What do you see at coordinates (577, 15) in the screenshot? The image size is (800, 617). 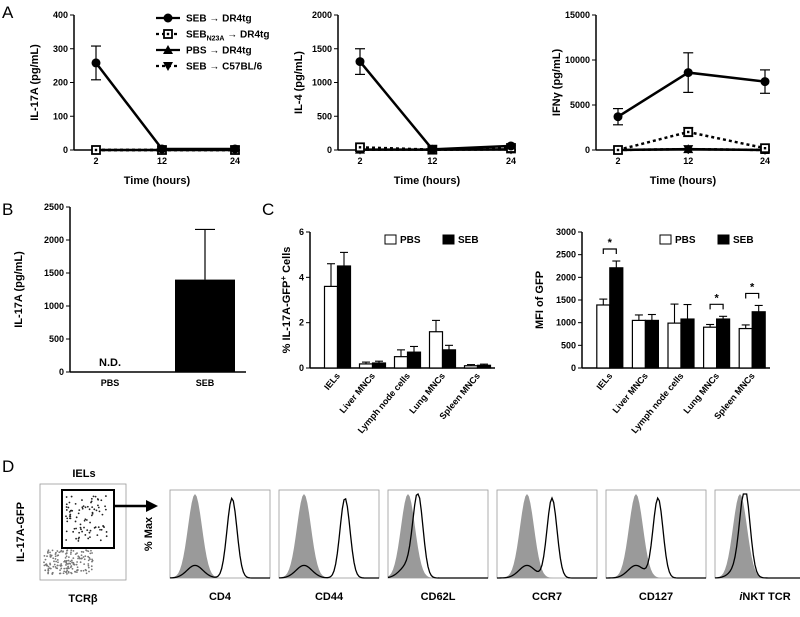 I see `y-tick-label: 15000` at bounding box center [577, 15].